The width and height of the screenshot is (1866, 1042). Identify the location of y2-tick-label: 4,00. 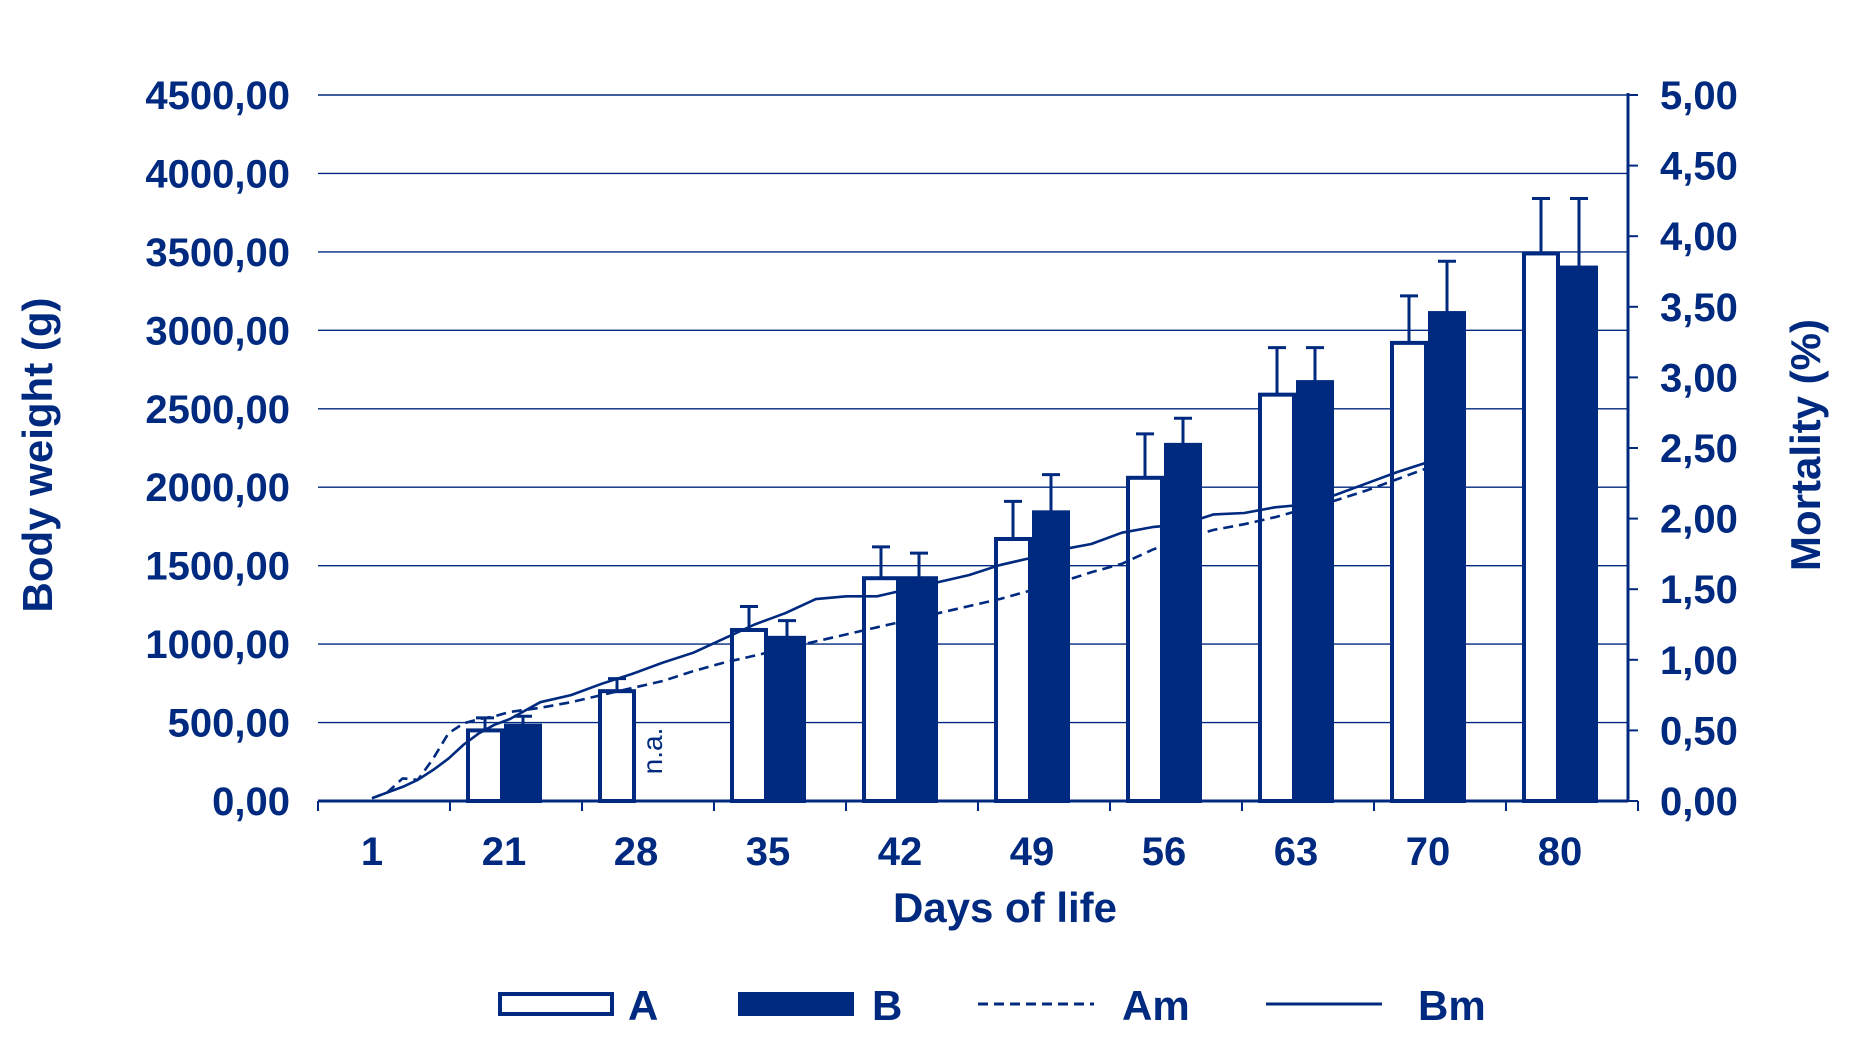
(1699, 237).